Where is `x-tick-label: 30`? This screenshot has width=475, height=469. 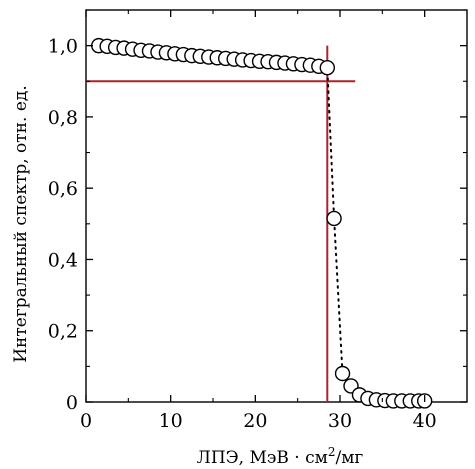
x-tick-label: 30 is located at coordinates (340, 421).